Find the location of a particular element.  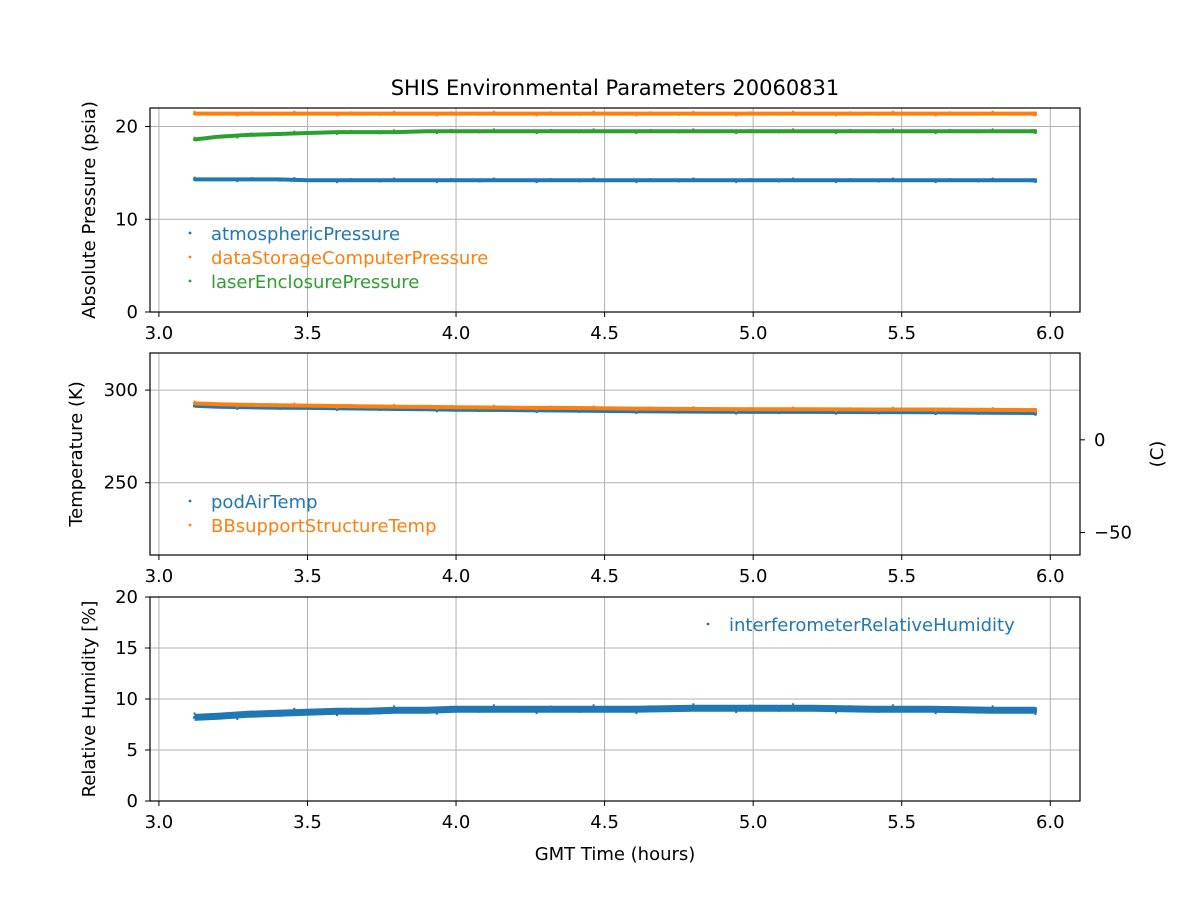

x-tick-label: 6.0 is located at coordinates (1050, 333).